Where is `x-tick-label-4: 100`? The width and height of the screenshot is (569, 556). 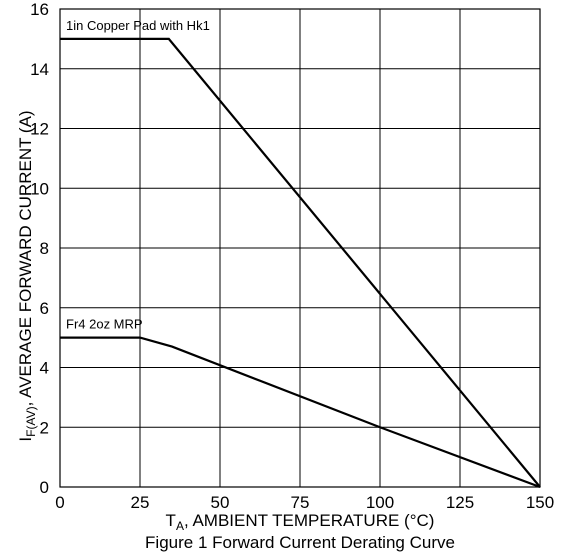
x-tick-label-4: 100 is located at coordinates (380, 502).